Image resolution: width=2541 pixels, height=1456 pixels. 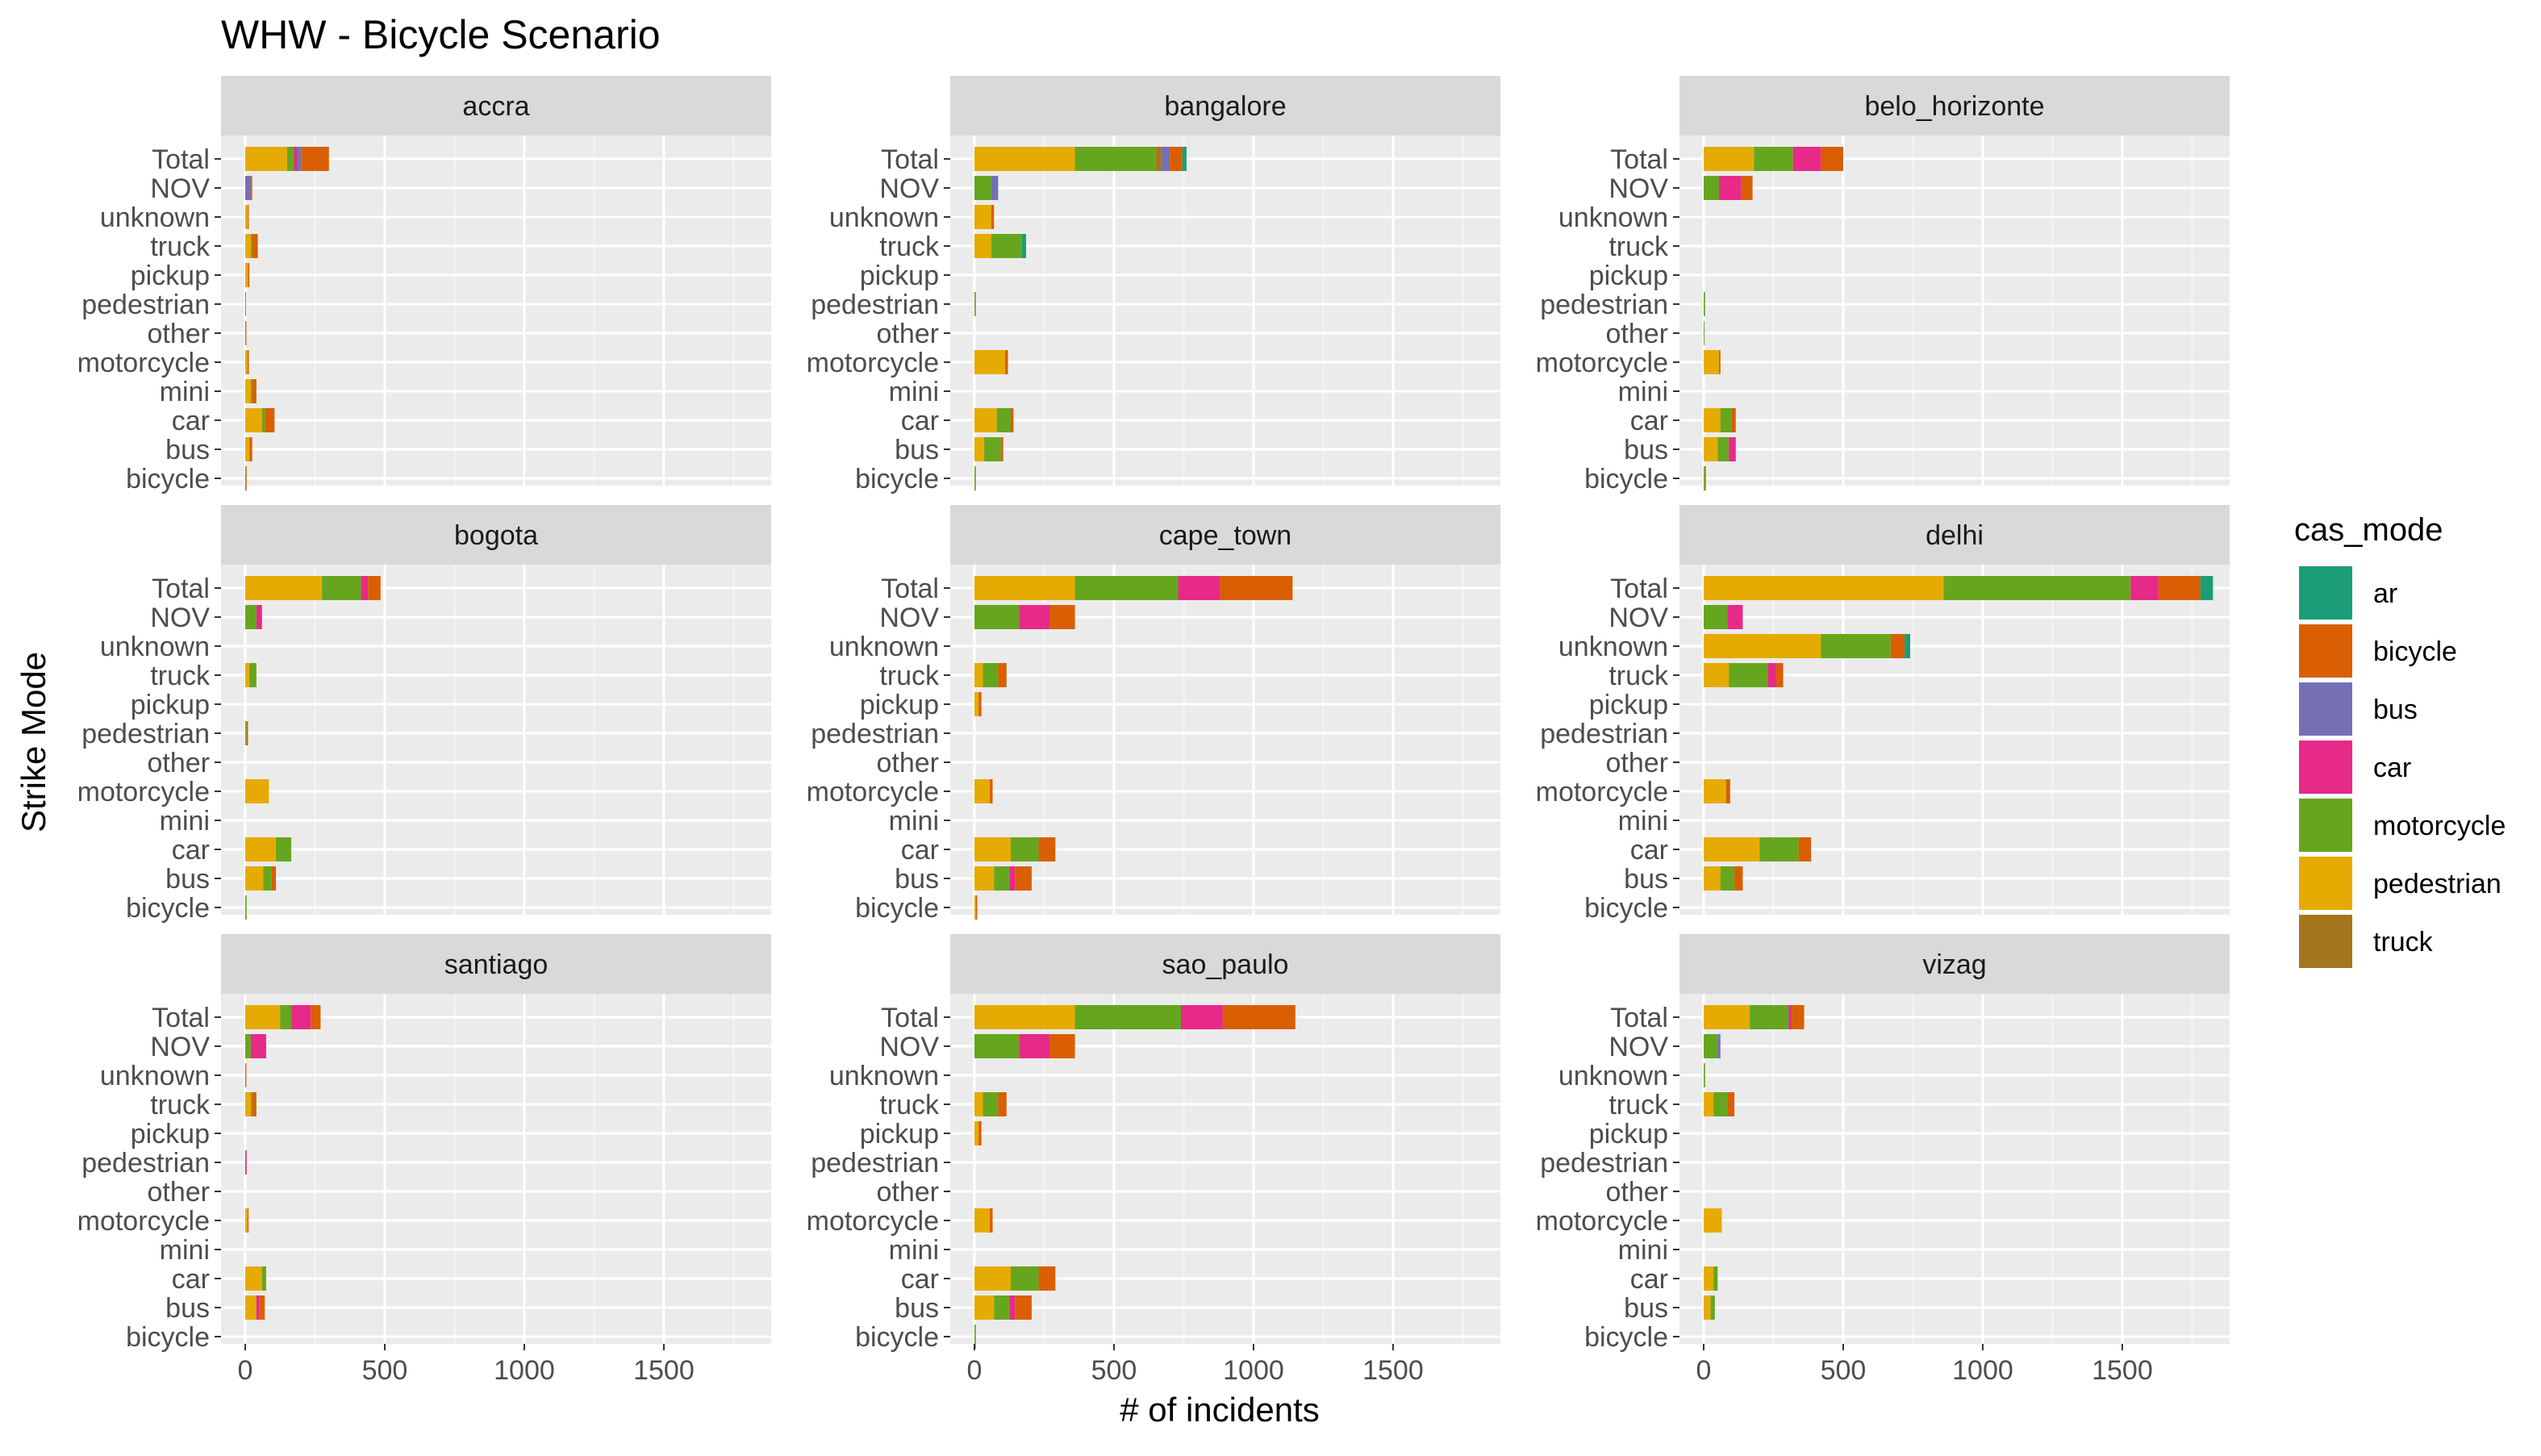 I want to click on bar-segment-unknown-bicycle, so click(x=246, y=1075).